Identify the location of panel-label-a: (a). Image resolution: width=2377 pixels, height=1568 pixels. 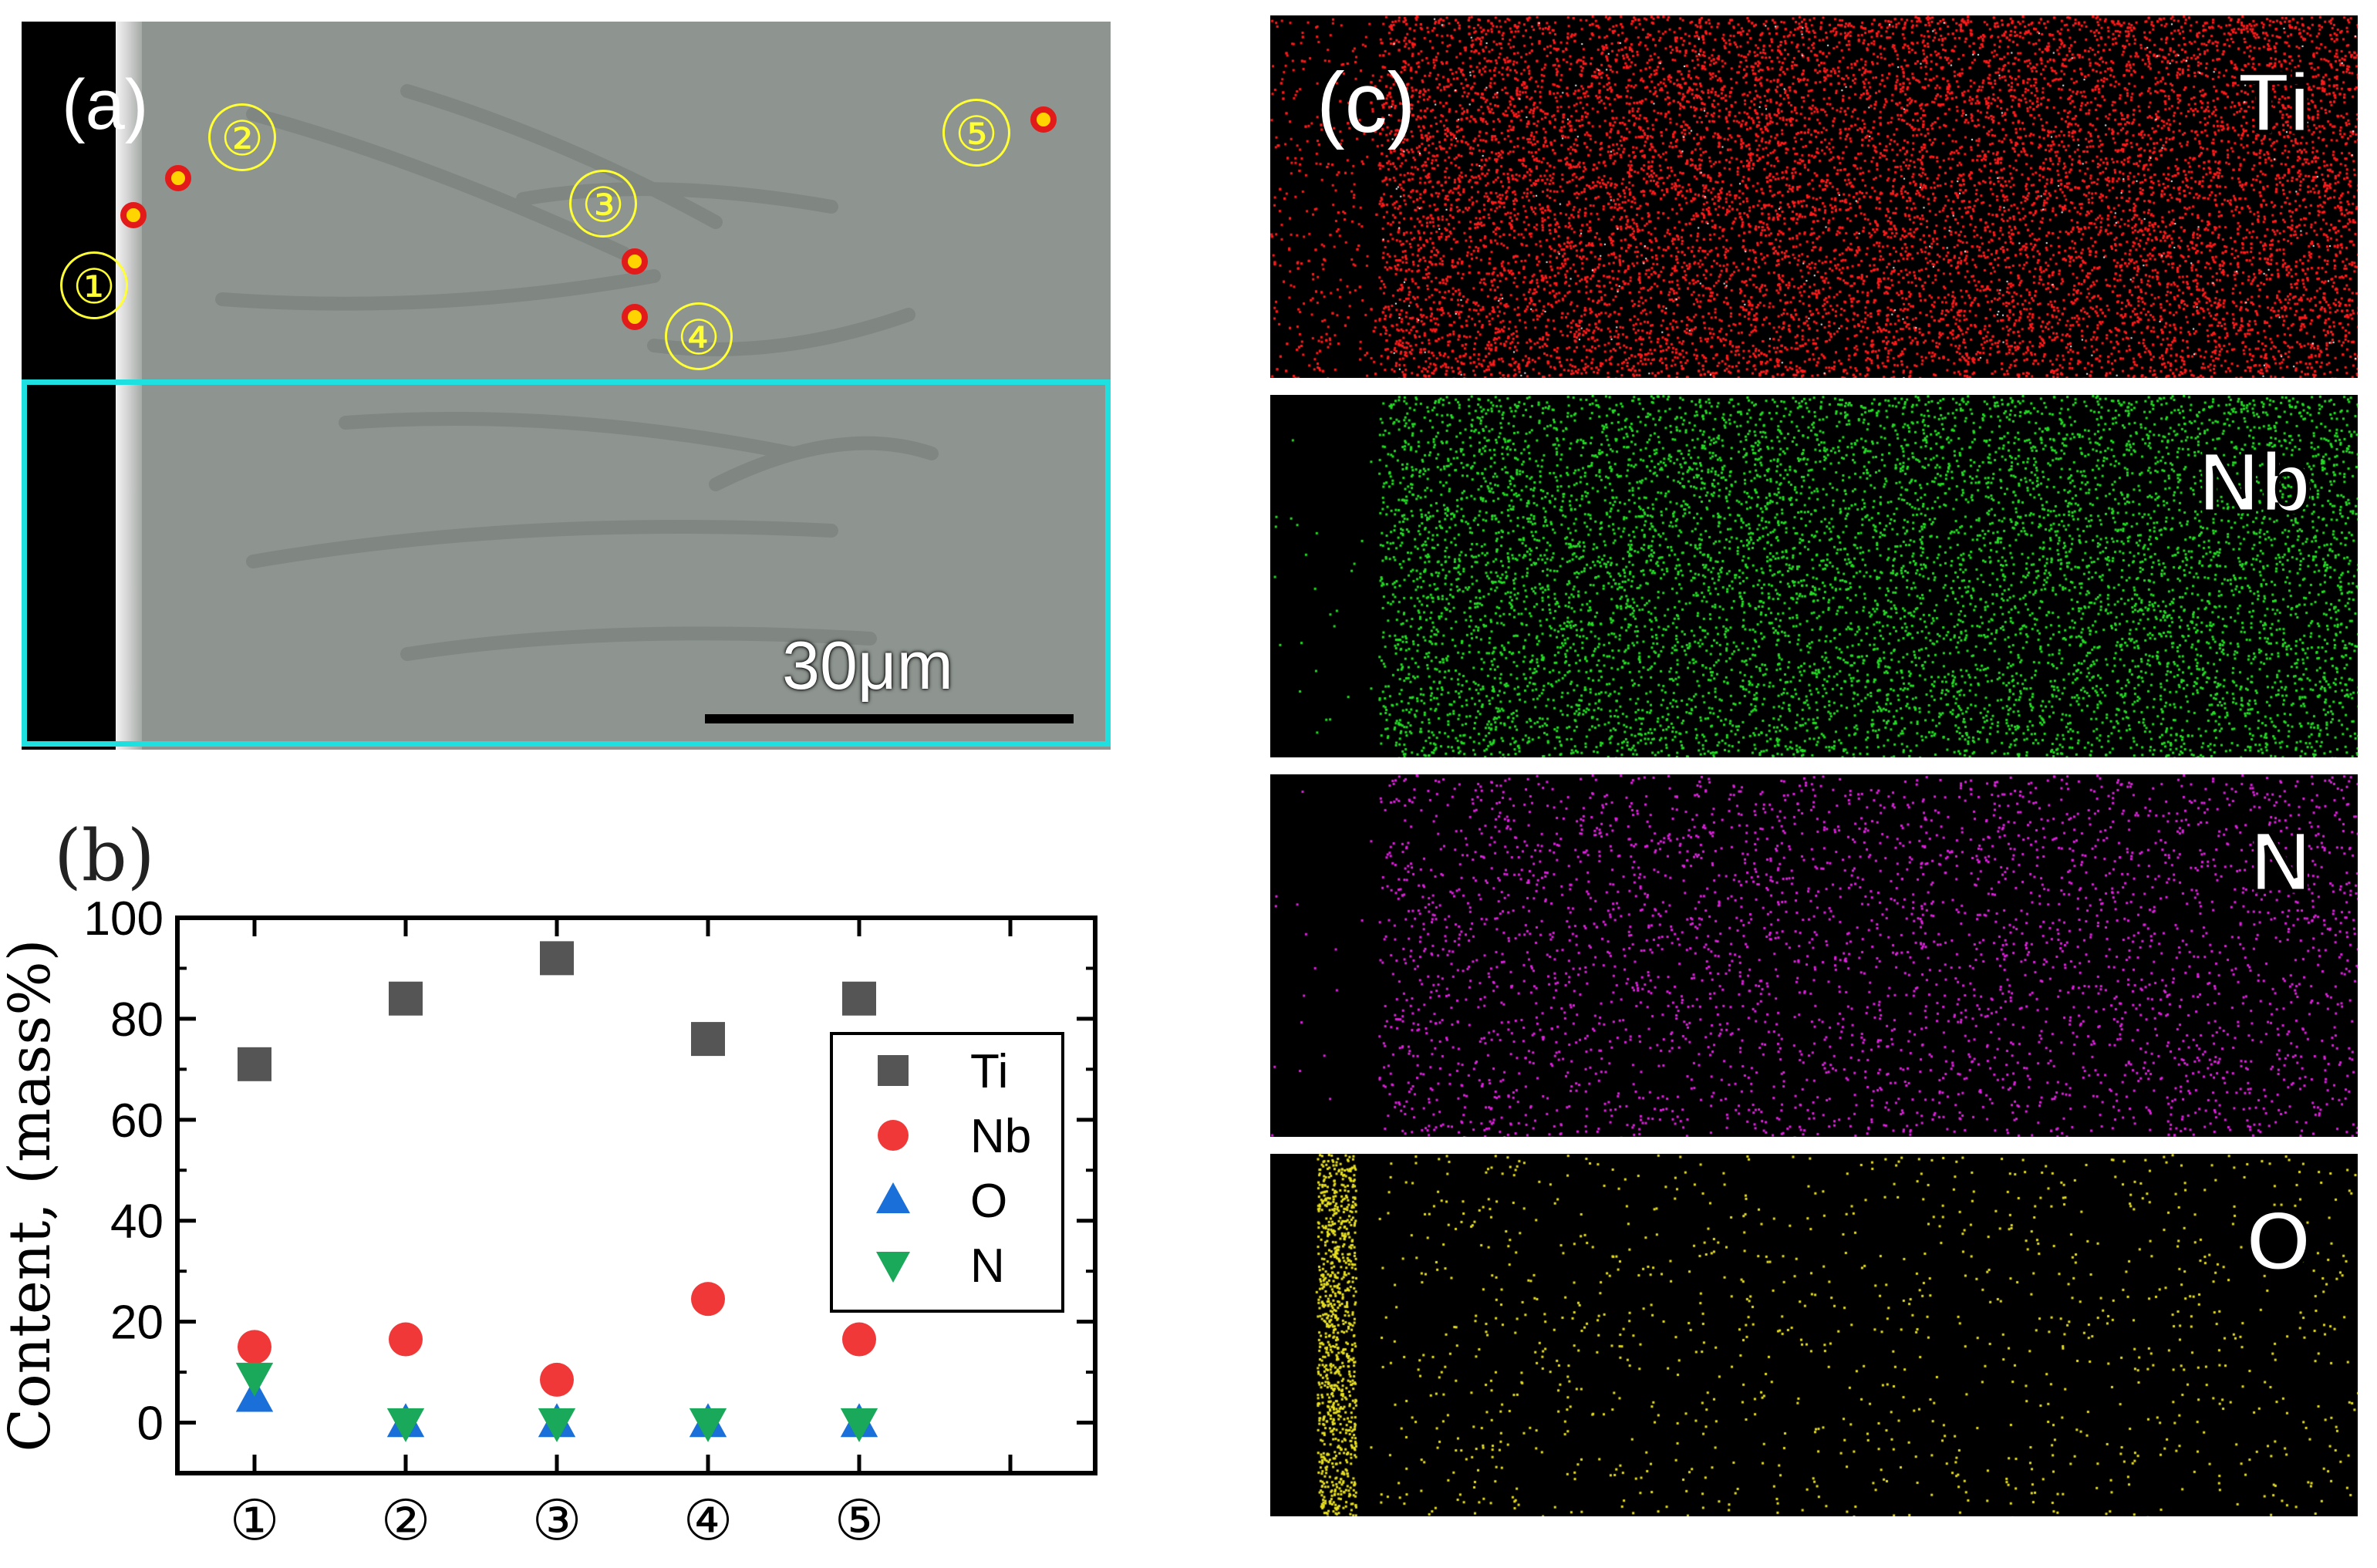
(105, 105).